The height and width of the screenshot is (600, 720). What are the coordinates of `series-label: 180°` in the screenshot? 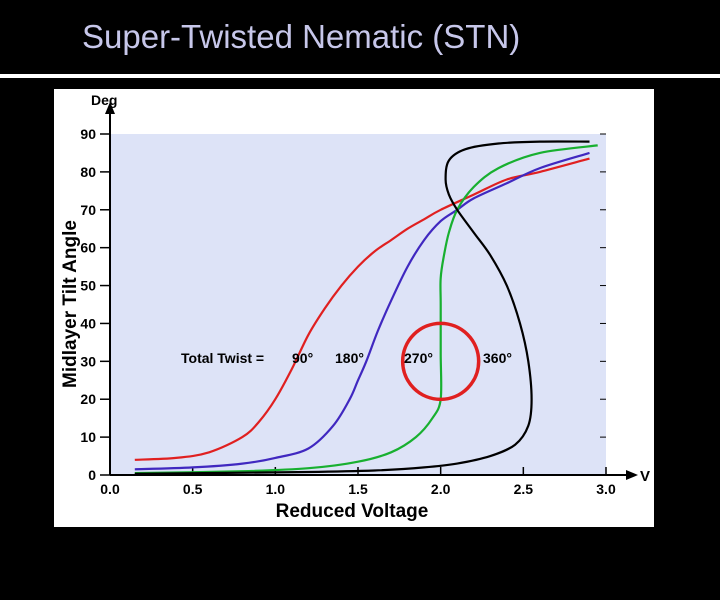 It's located at (349, 358).